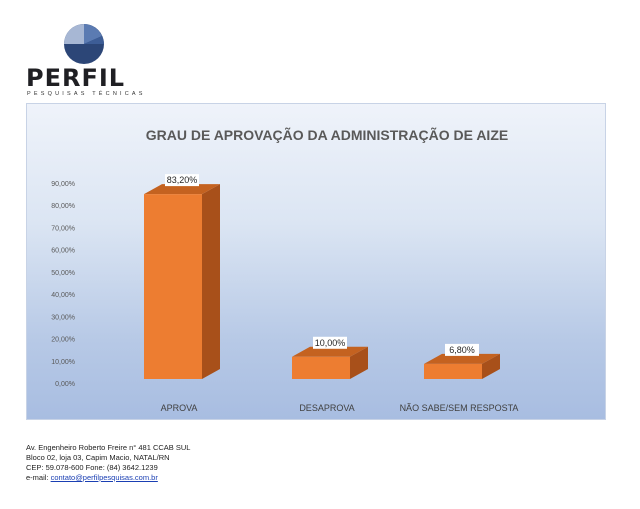 The image size is (640, 509). I want to click on y-tick-label: 70,00%, so click(63, 228).